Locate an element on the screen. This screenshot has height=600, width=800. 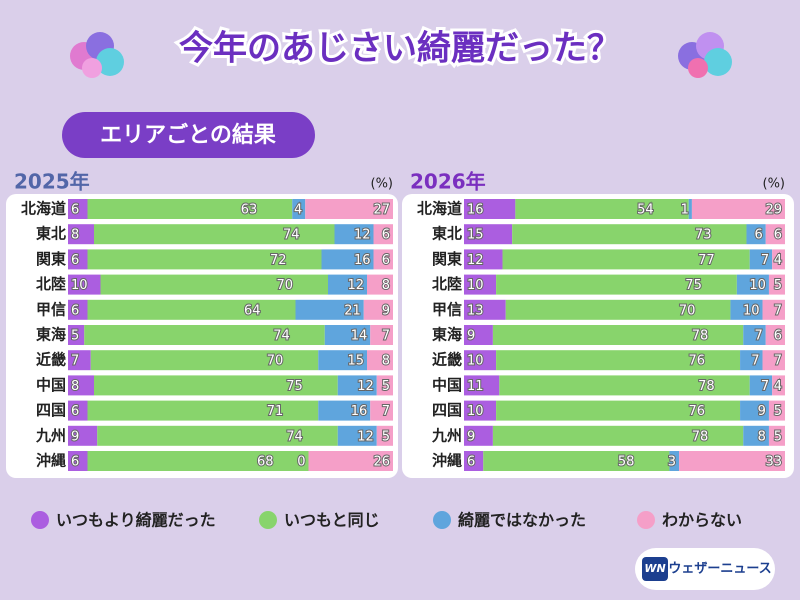
category-label: 沖縄 is located at coordinates (51, 461).